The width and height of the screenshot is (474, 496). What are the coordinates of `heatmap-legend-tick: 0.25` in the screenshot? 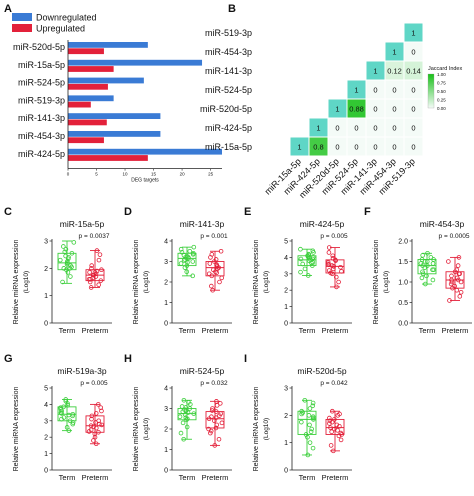 It's located at (441, 100).